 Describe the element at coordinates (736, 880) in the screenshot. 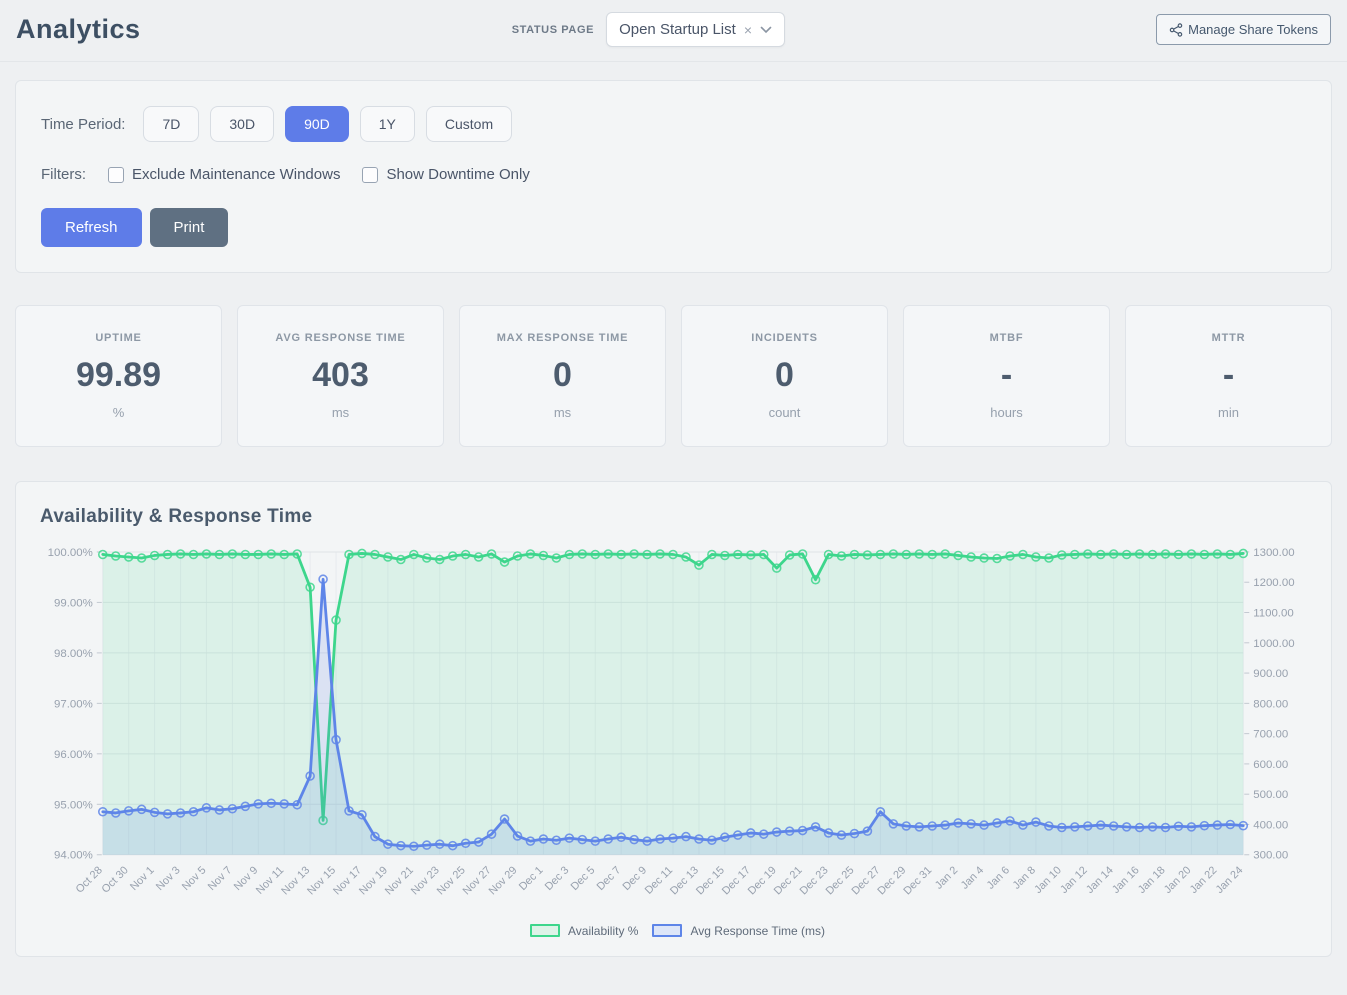

I see `svg-text: Dec 17` at that location.